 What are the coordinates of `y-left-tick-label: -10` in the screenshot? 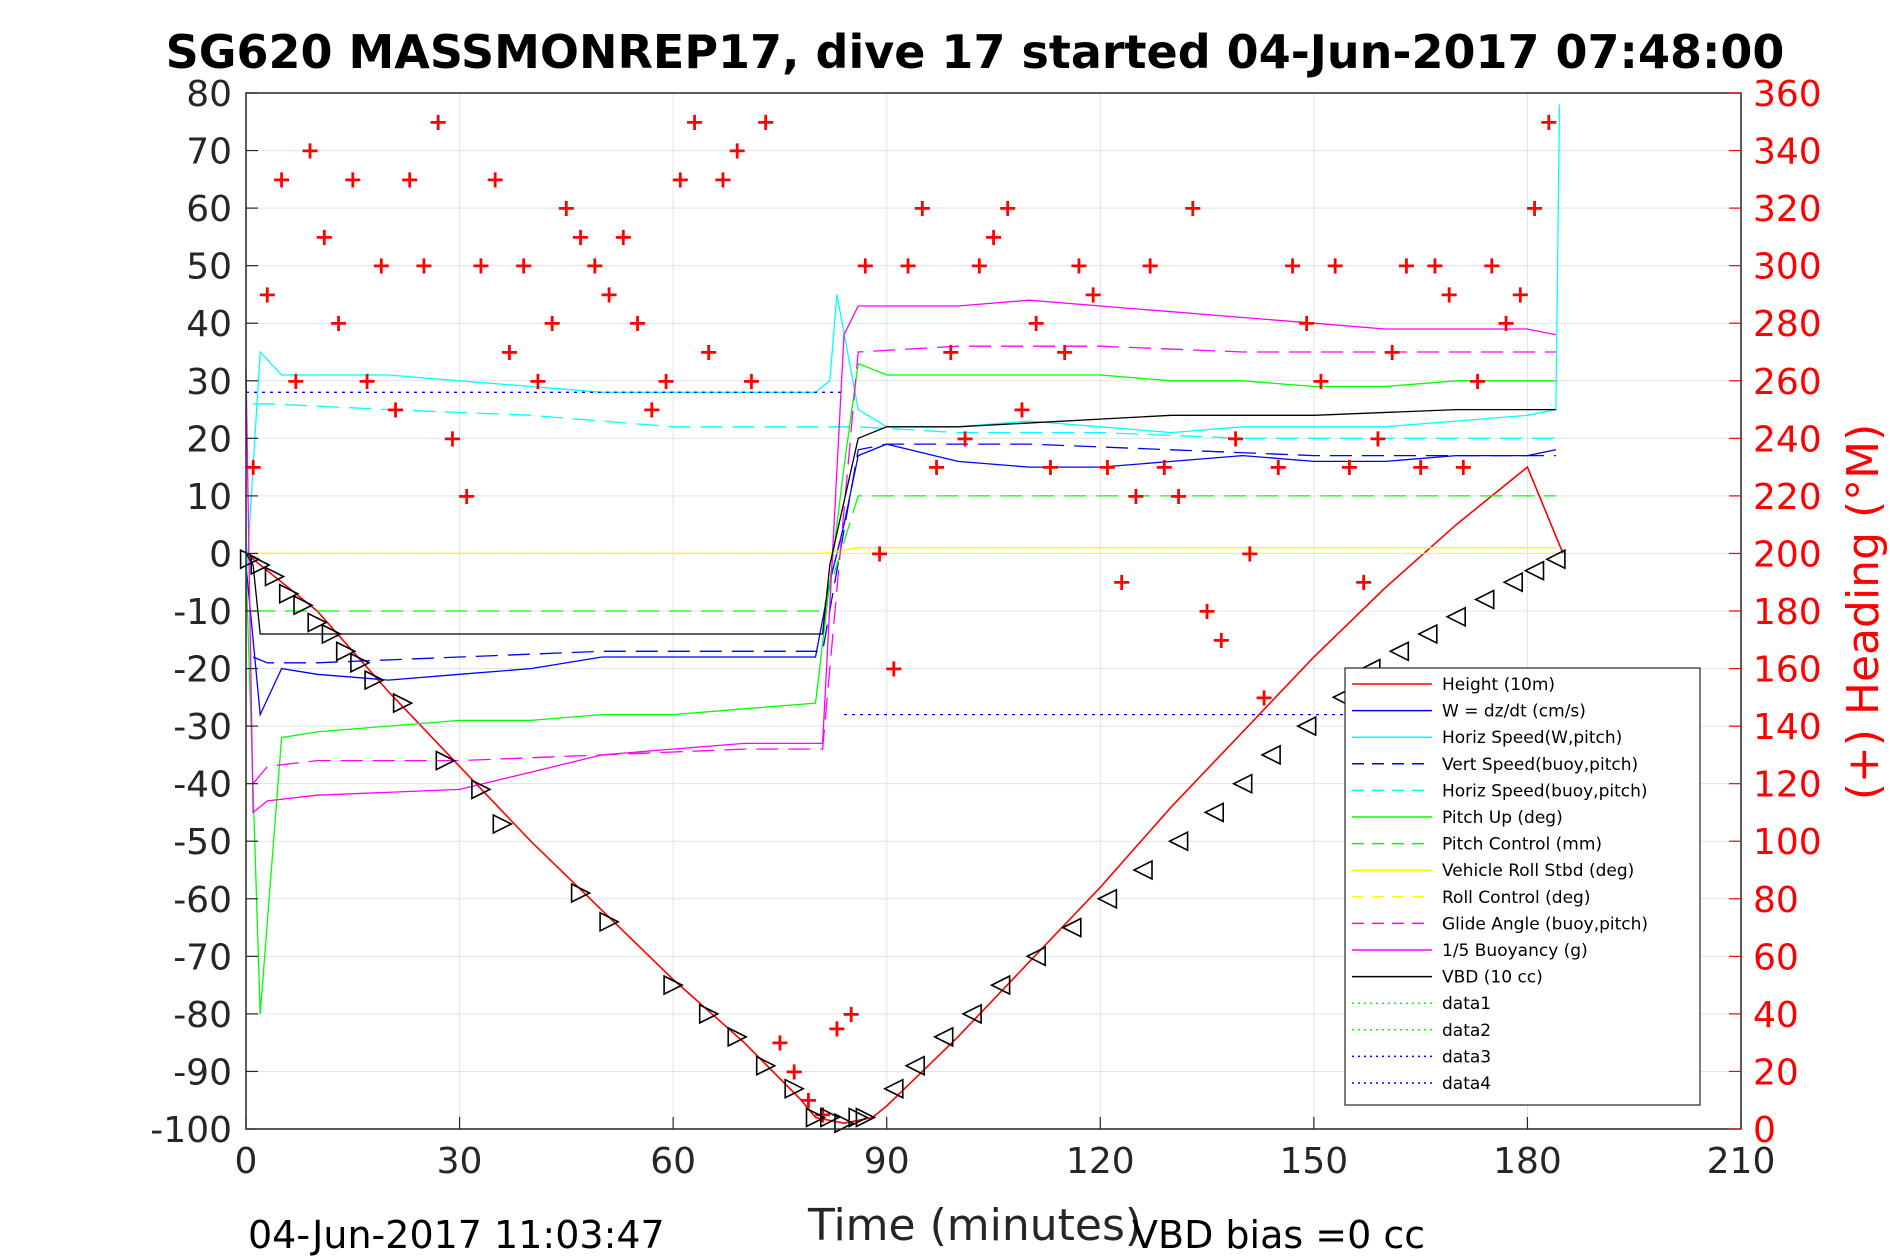 It's located at (202, 612).